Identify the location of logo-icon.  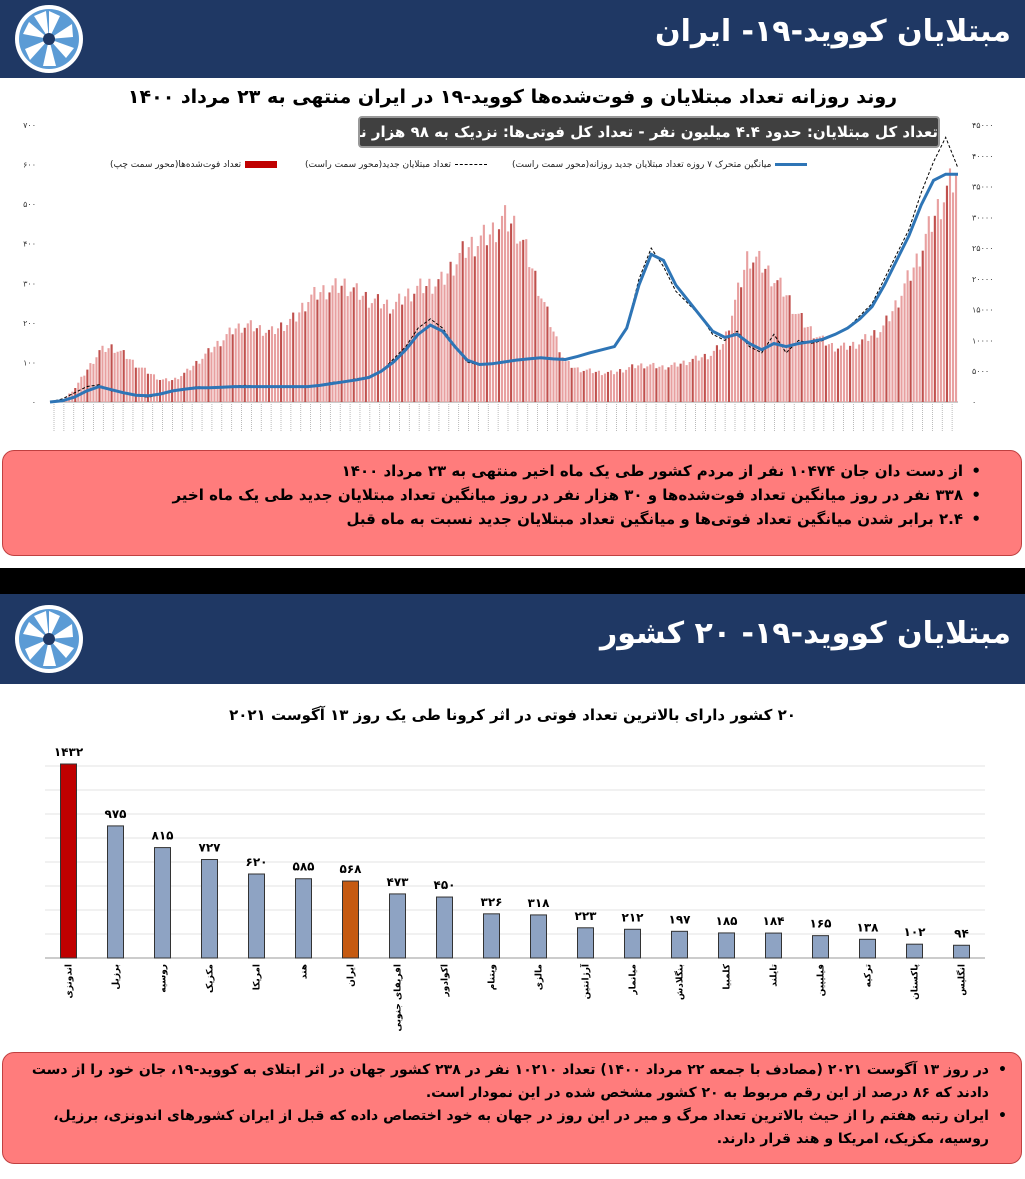
(49, 639).